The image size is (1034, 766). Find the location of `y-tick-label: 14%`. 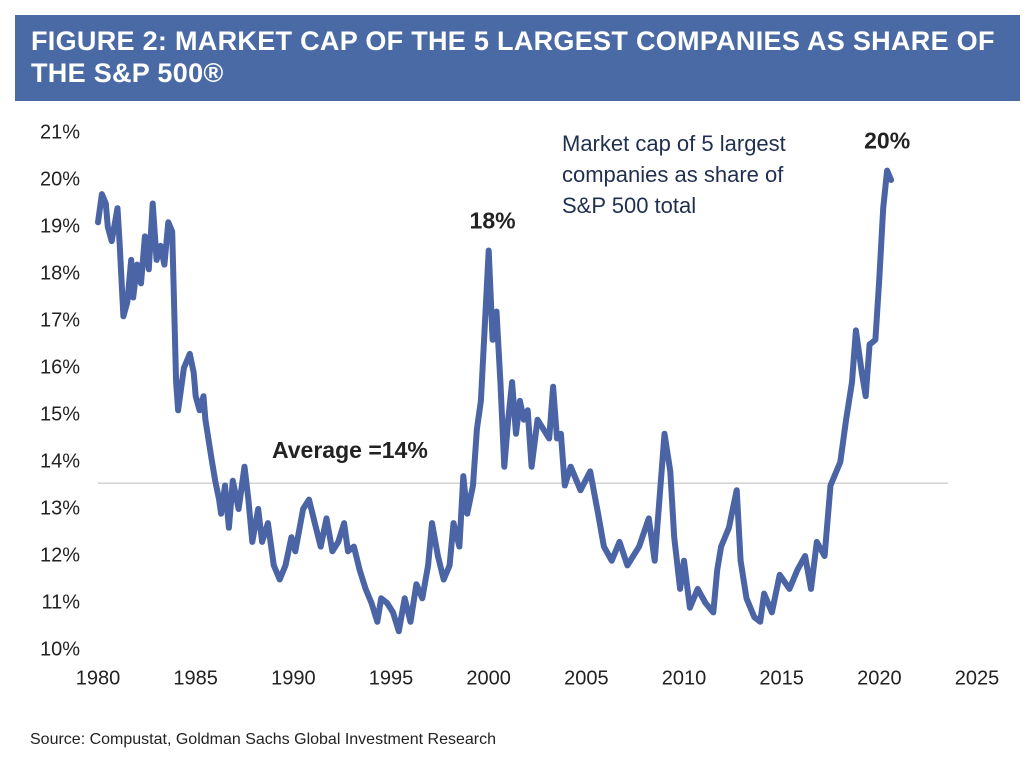

y-tick-label: 14% is located at coordinates (60, 461).